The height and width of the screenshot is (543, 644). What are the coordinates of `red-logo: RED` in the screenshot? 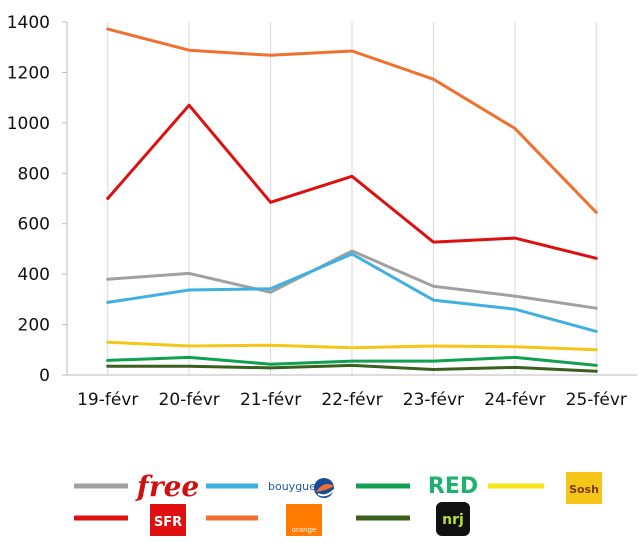 It's located at (453, 486).